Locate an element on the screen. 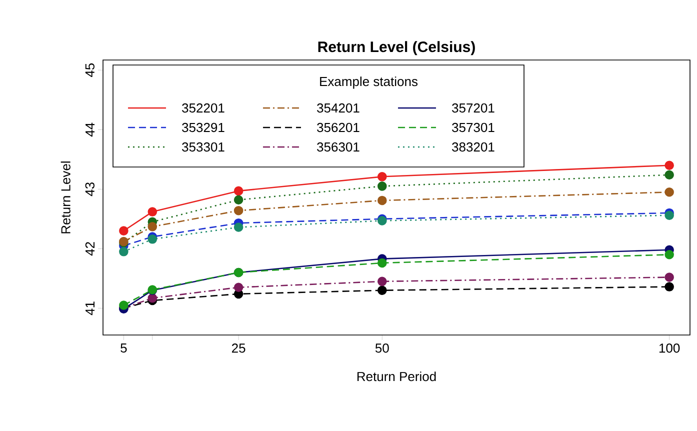 Image resolution: width=697 pixels, height=431 pixels. legend-label: 356201 is located at coordinates (338, 127).